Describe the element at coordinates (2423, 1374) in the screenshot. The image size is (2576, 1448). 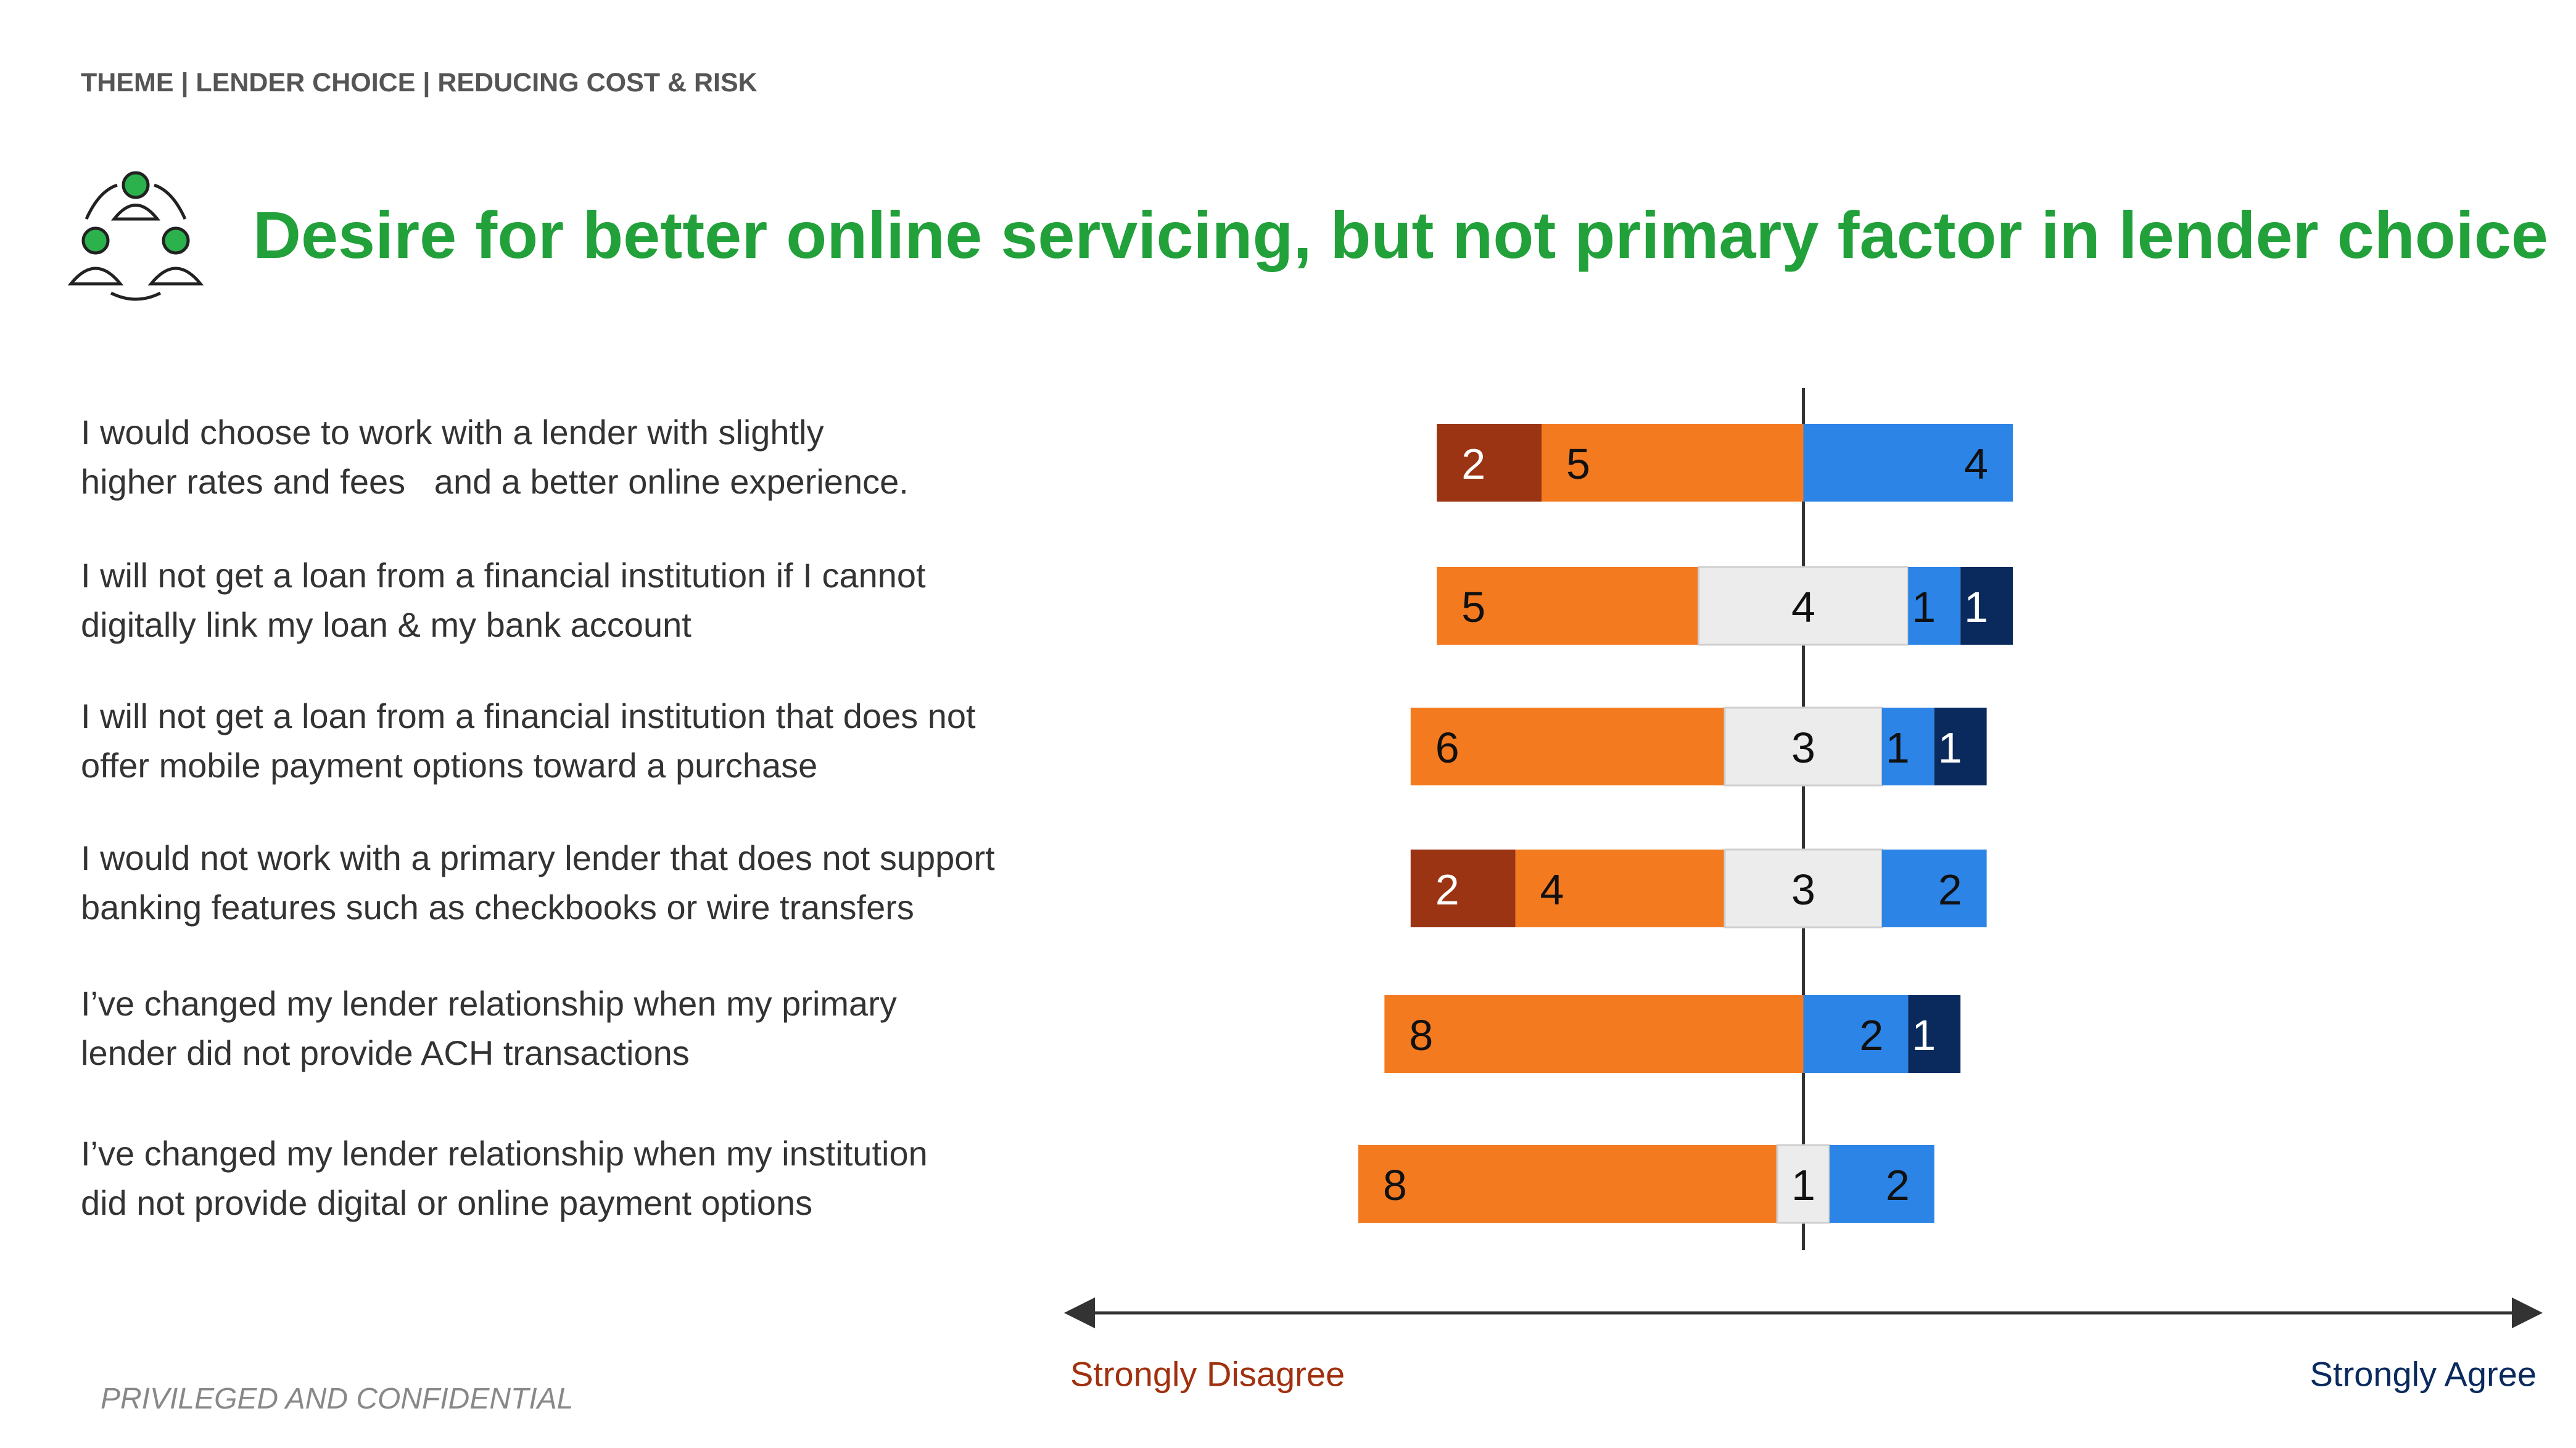
I see `axis-label-right: Strongly Agree` at that location.